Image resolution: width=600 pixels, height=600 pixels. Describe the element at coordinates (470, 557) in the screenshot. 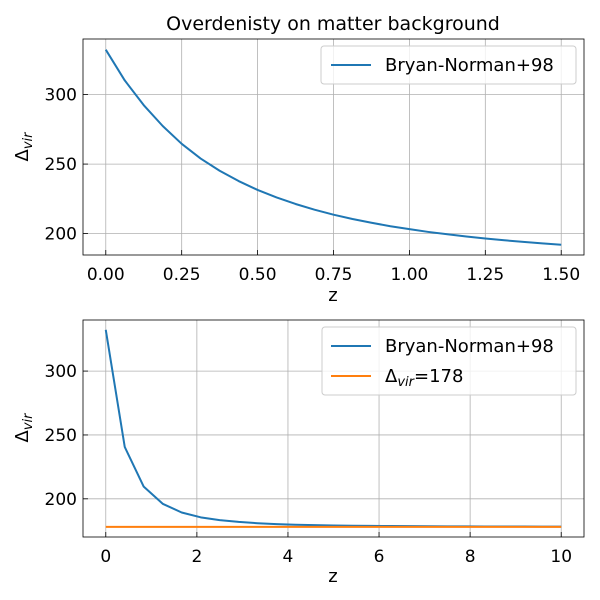

I see `chart-bottom-x-tick-label: 8` at that location.